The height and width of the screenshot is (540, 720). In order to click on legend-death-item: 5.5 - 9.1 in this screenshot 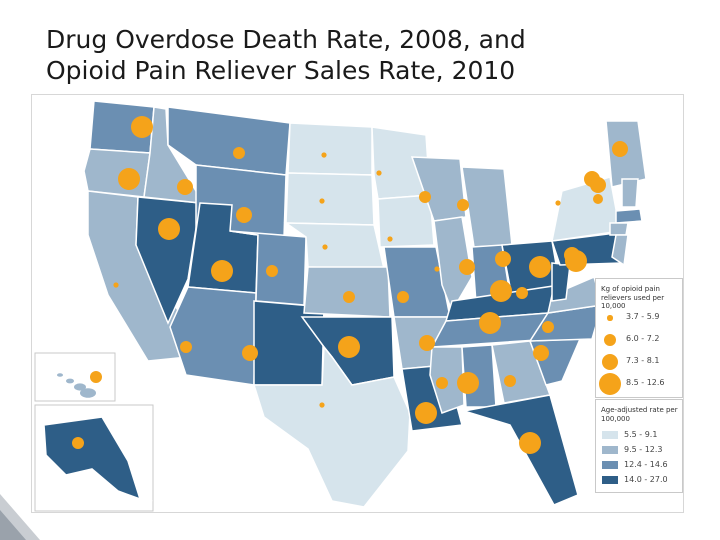, I will do `click(639, 435)`.